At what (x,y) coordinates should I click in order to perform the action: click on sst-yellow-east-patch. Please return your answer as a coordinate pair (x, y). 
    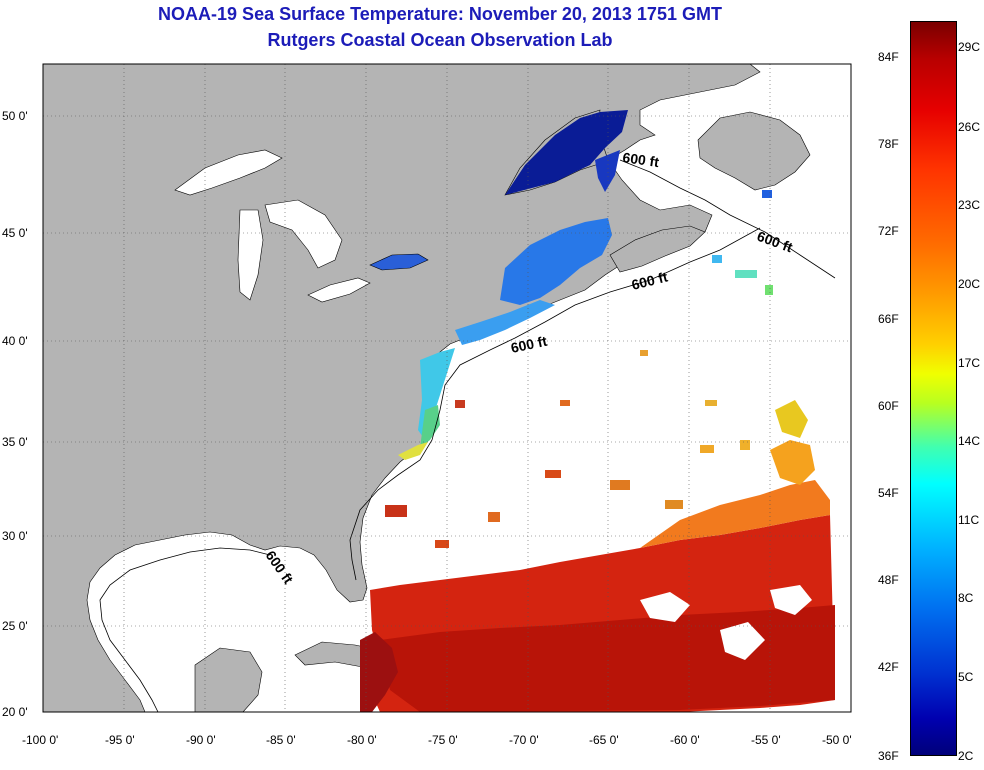
    Looking at the image, I should click on (791, 419).